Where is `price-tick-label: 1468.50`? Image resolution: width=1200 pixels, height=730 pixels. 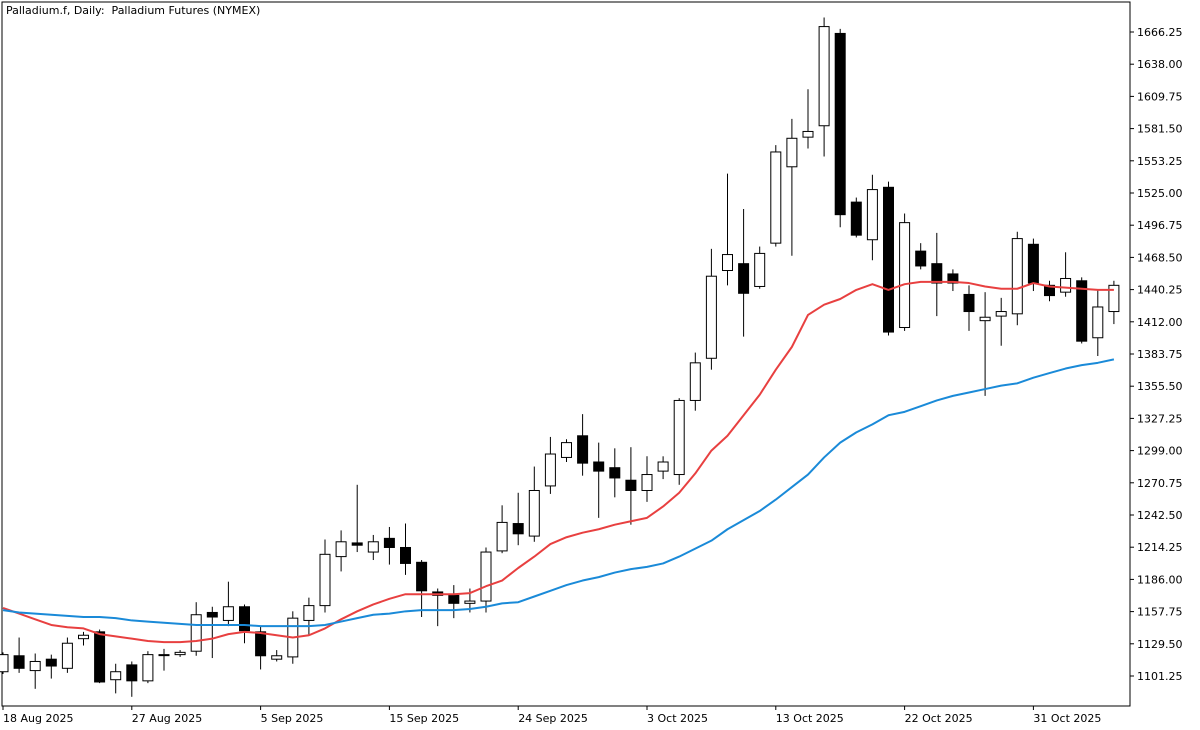
price-tick-label: 1468.50 is located at coordinates (1160, 257).